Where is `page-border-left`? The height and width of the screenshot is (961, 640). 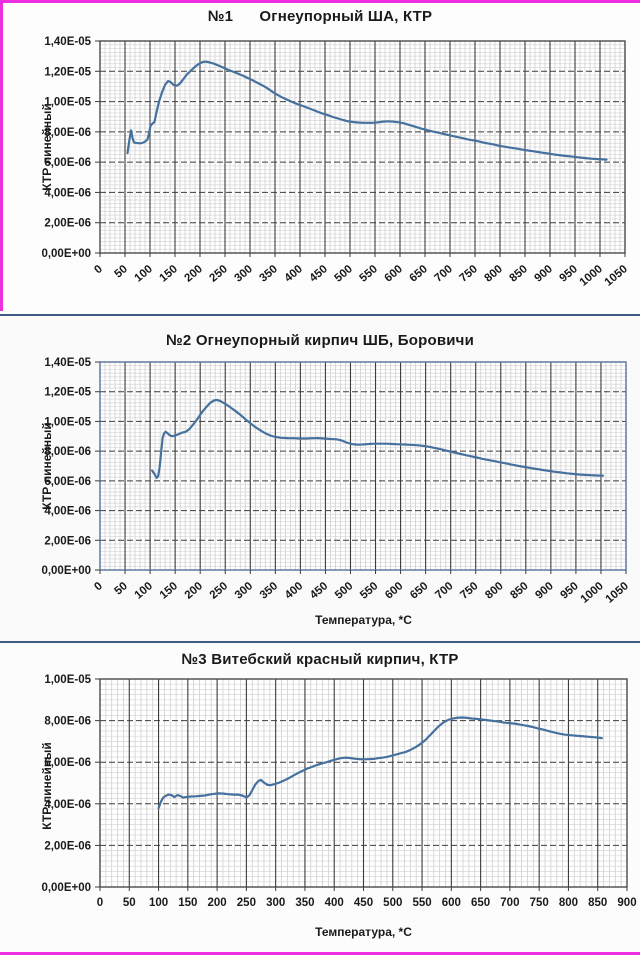
page-border-left is located at coordinates (1, 155).